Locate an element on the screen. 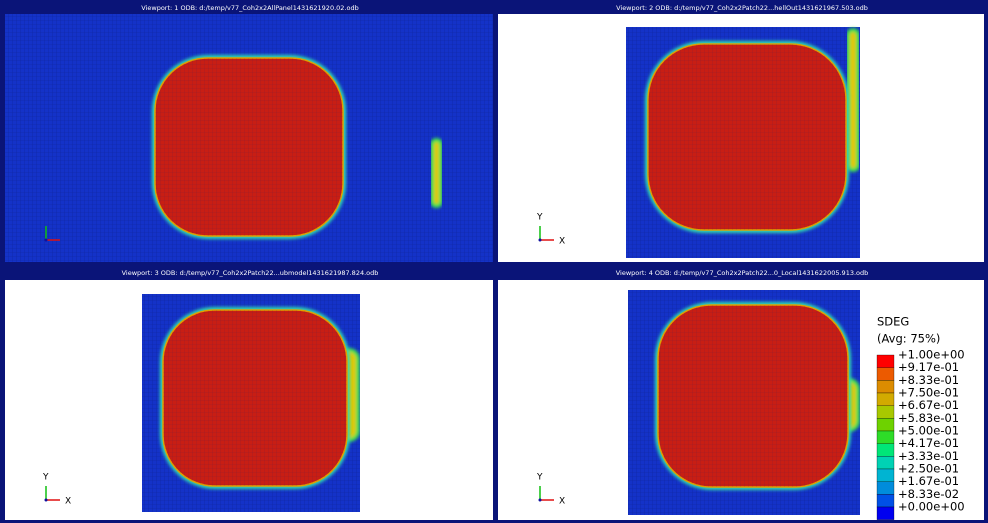  legend-label: +5.00e-01 is located at coordinates (928, 431).